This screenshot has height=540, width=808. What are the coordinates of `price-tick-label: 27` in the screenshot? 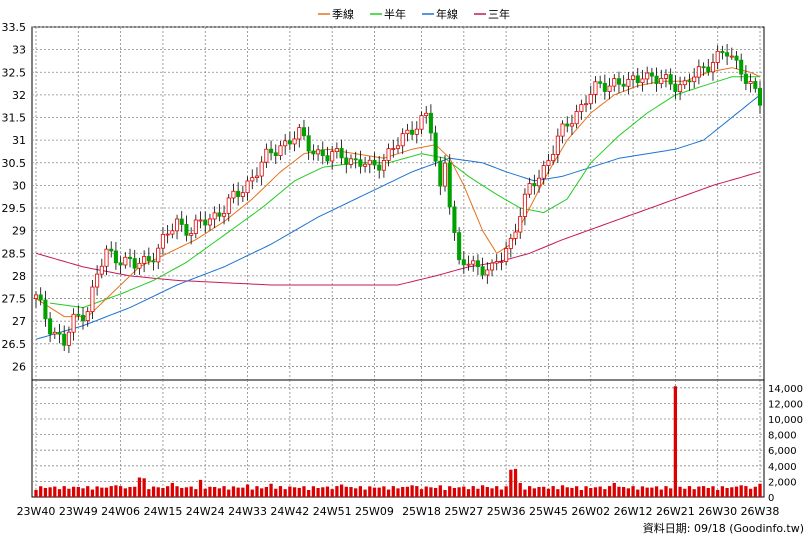 It's located at (19, 321).